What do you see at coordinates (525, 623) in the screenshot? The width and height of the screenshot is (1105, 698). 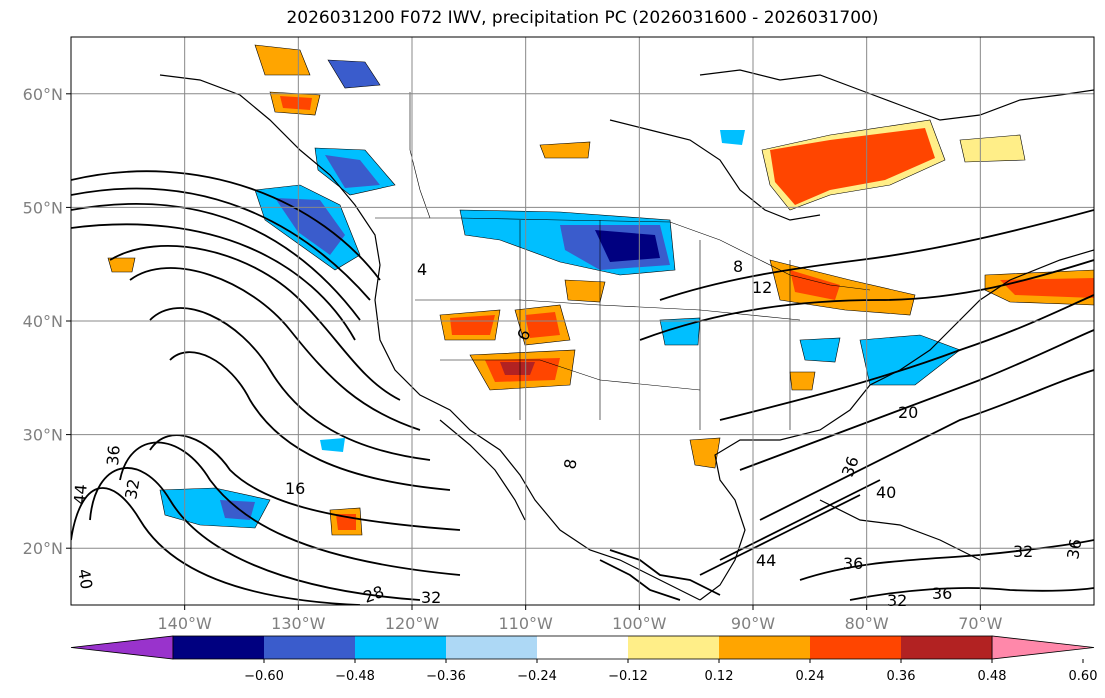 I see `lon-tick-label: 110°W` at bounding box center [525, 623].